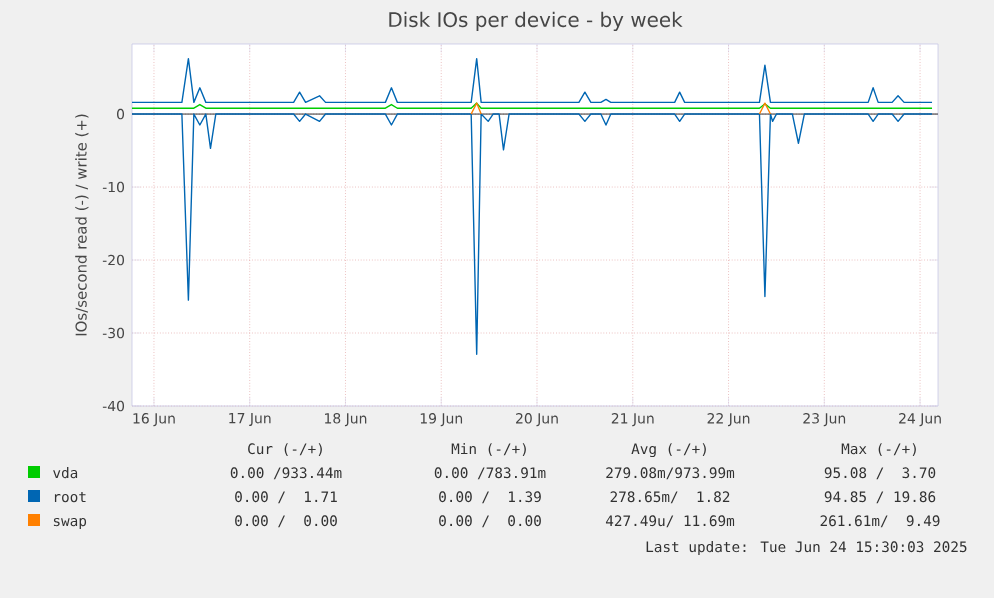  Describe the element at coordinates (536, 21) in the screenshot. I see `chart-title: Disk IOs per device - by week` at that location.